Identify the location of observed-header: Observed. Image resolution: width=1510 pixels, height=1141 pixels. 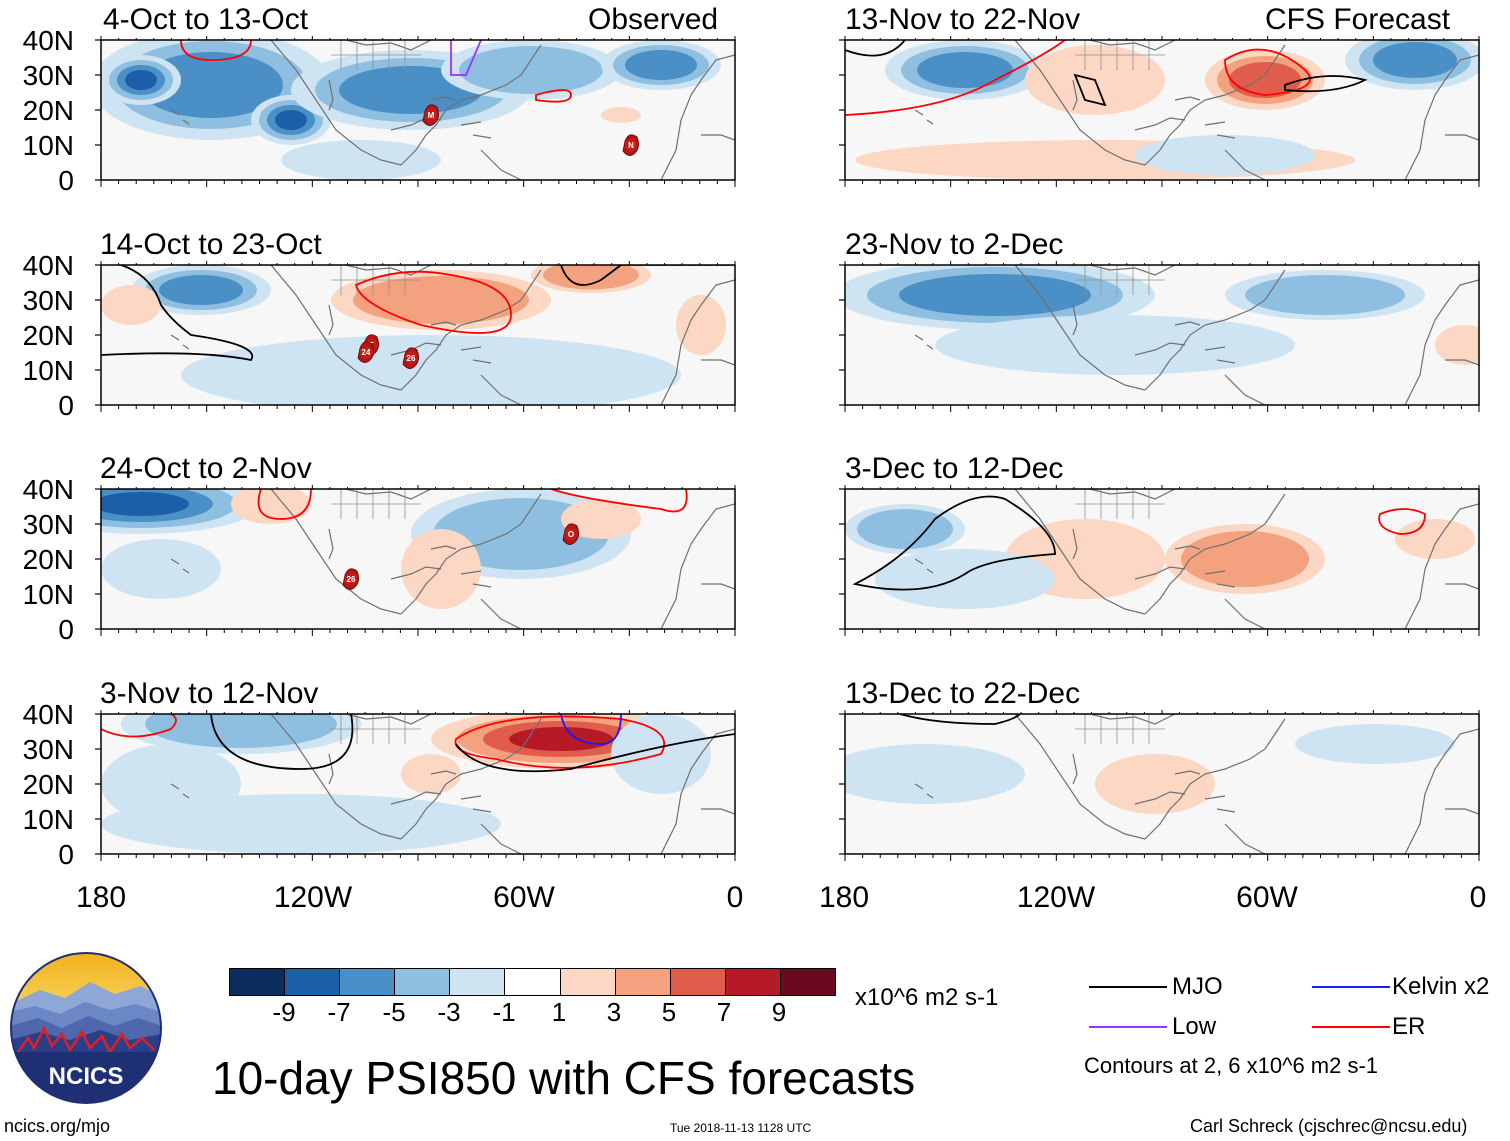
(653, 19).